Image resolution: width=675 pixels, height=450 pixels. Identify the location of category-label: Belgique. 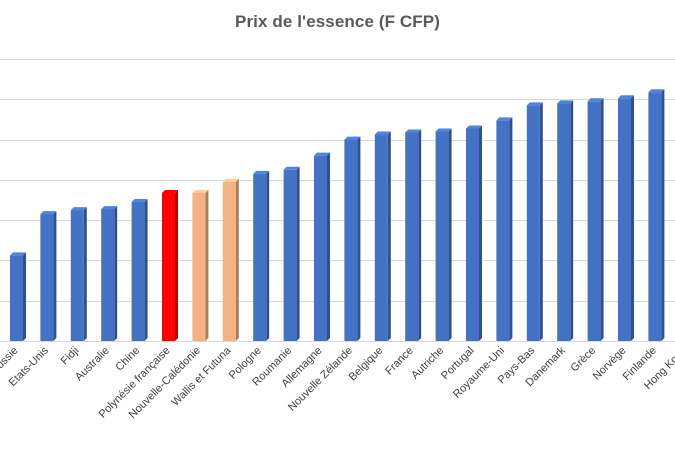
(366, 364).